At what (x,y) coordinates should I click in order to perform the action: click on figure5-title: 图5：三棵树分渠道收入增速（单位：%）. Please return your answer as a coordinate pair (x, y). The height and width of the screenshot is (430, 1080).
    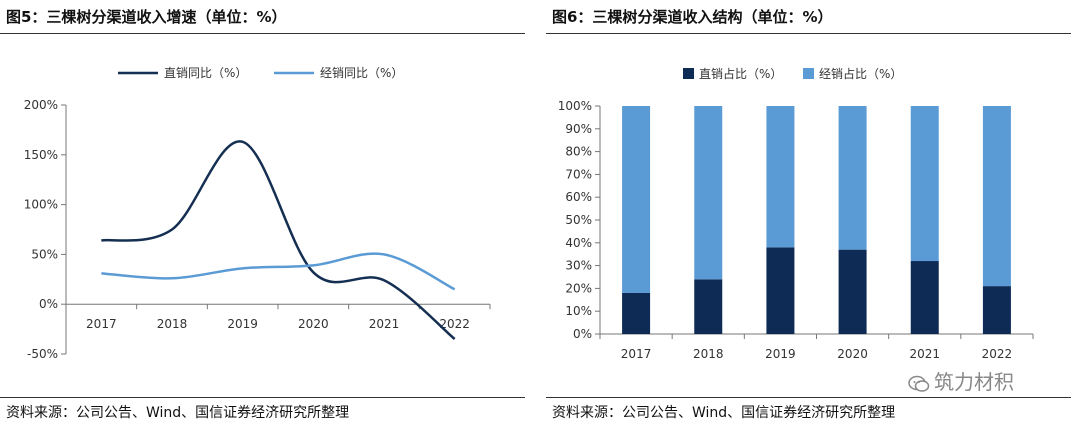
    Looking at the image, I should click on (146, 17).